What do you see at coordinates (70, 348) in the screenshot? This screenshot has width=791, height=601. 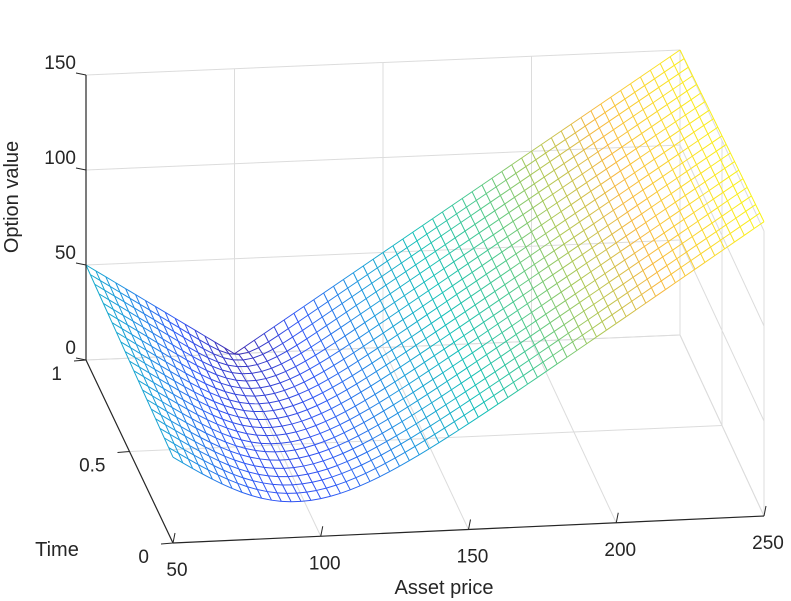 I see `z-tick-label: 0` at bounding box center [70, 348].